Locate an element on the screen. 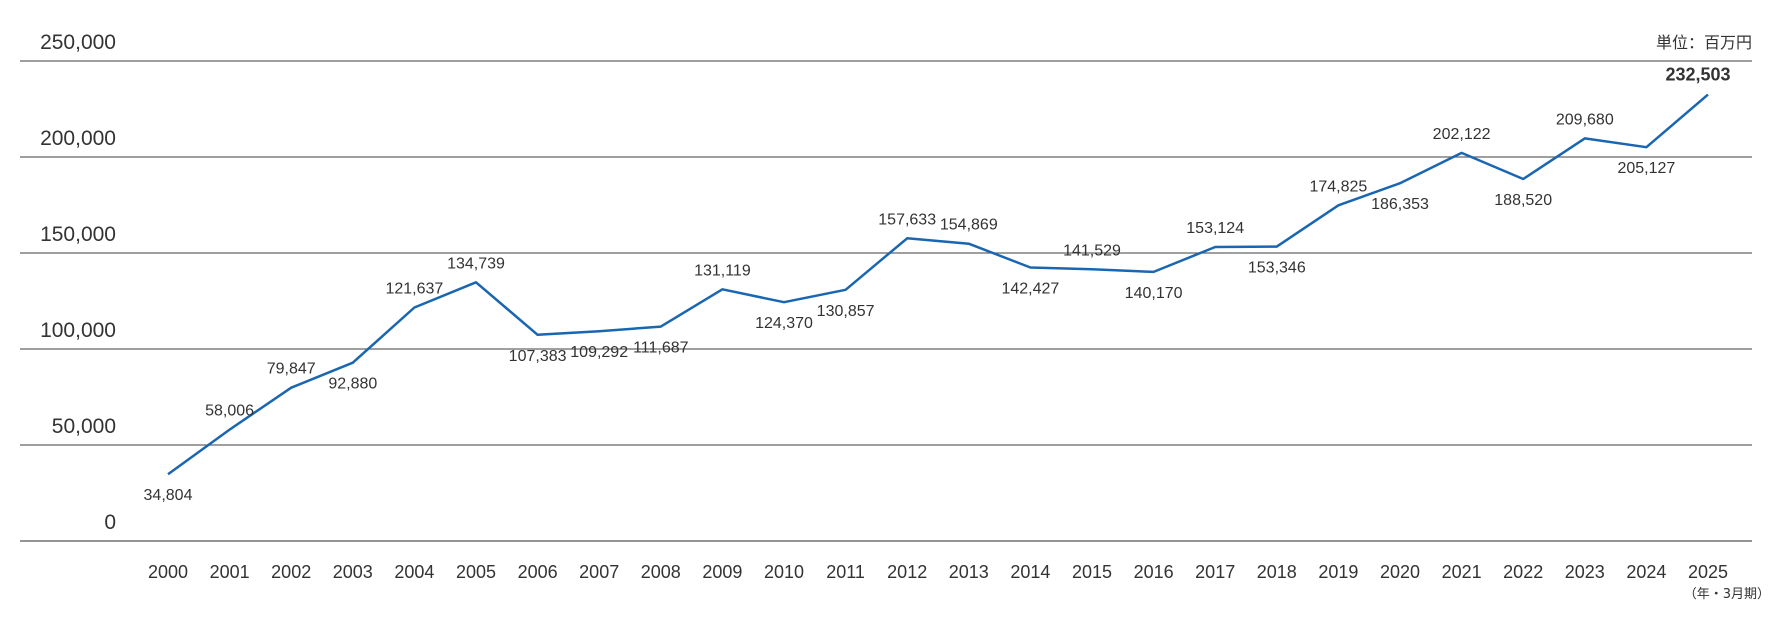 Image resolution: width=1777 pixels, height=621 pixels. x-tick-label: 2016 is located at coordinates (1154, 572).